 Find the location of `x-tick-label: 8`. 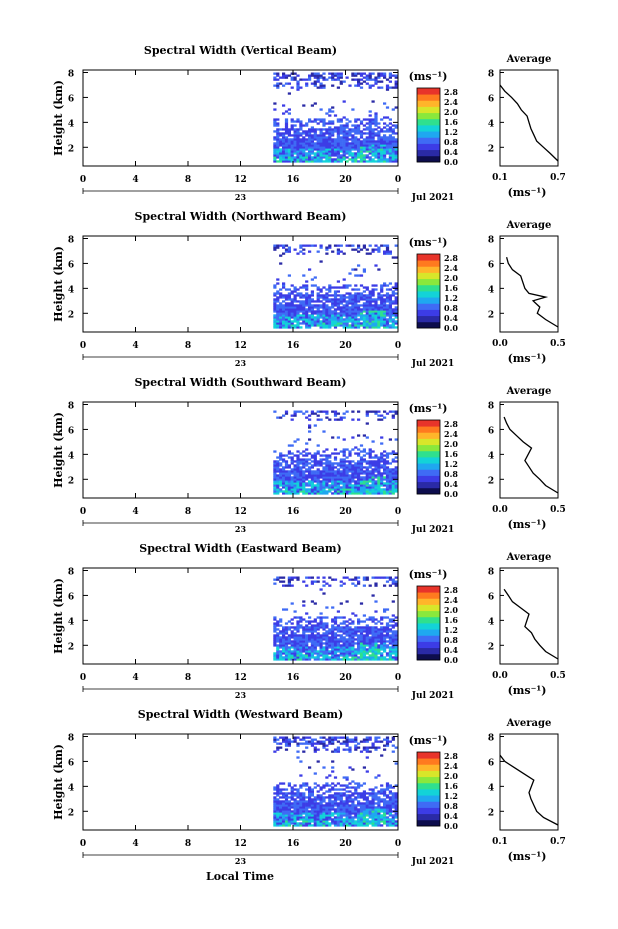

x-tick-label: 8 is located at coordinates (188, 512).